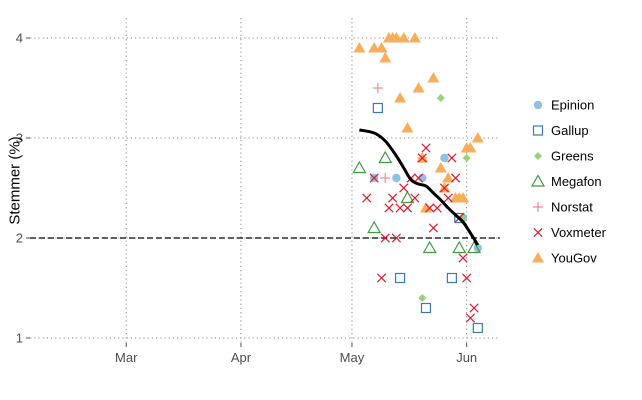  Describe the element at coordinates (576, 181) in the screenshot. I see `legend-label: Megafon` at that location.